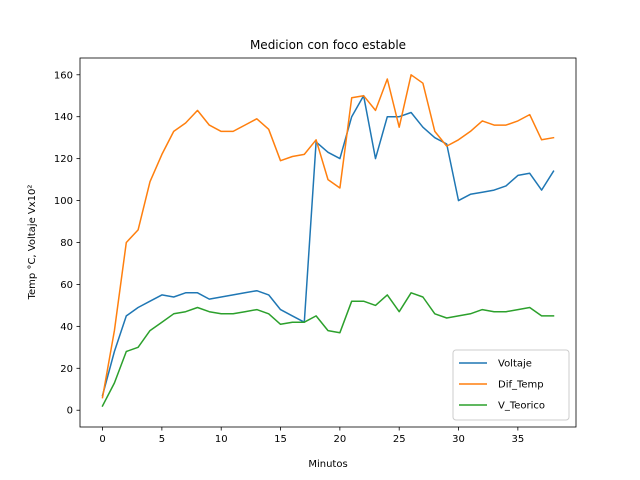 The image size is (640, 480). I want to click on x-tick-label: 30, so click(458, 439).